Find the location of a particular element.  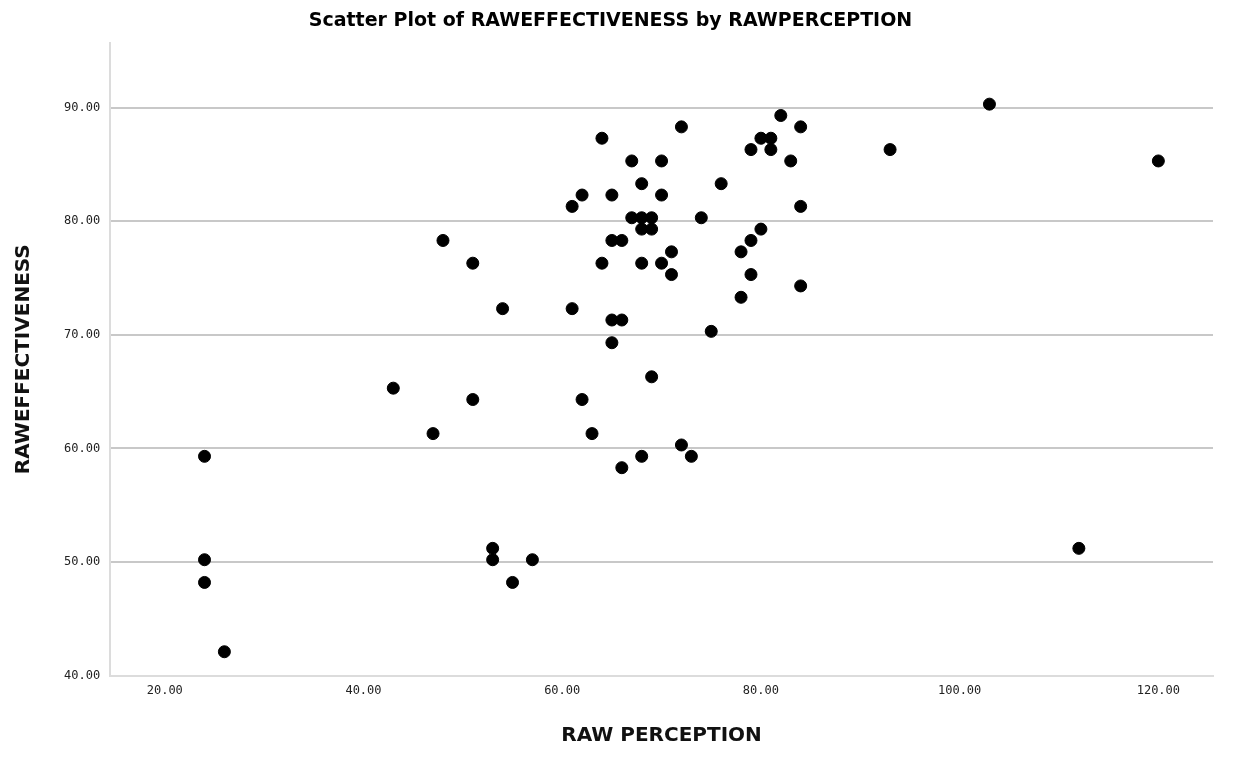

y-tick-label: 40.00 is located at coordinates (82, 674).